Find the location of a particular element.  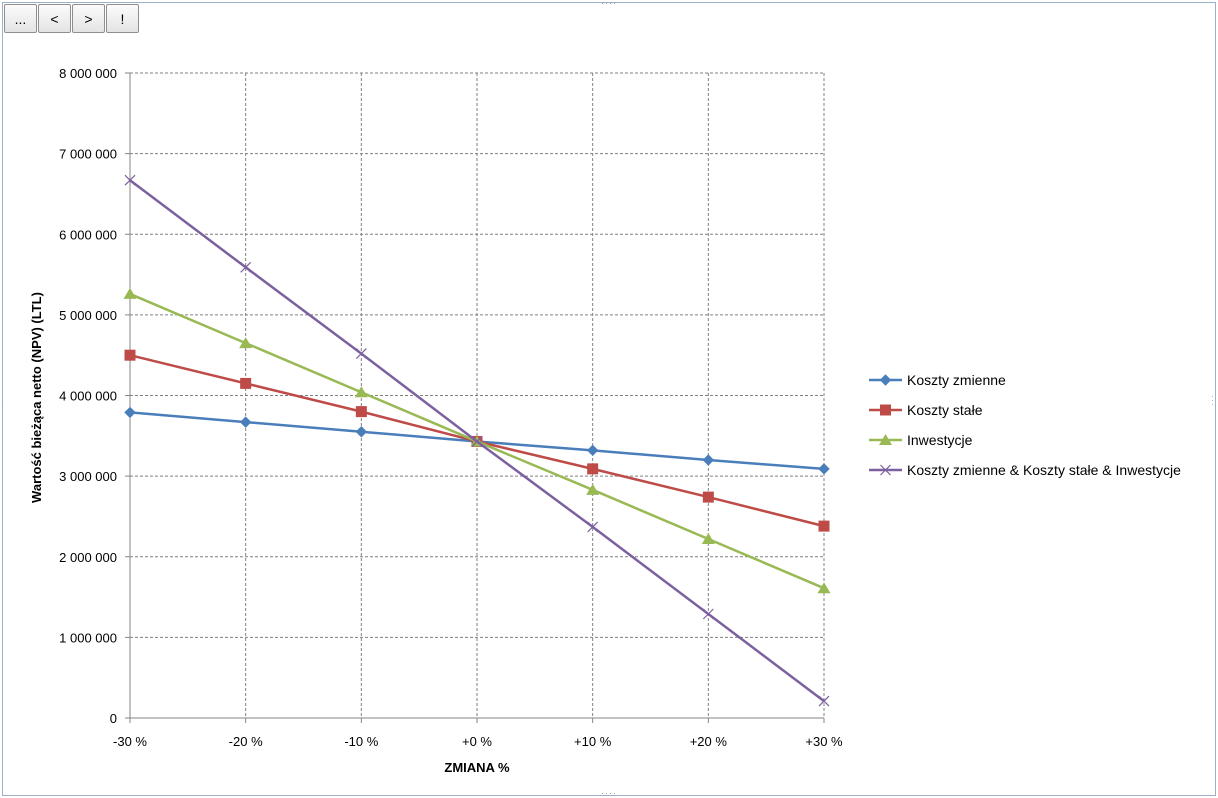

y-tick-label: 4 000 000 is located at coordinates (88, 396).